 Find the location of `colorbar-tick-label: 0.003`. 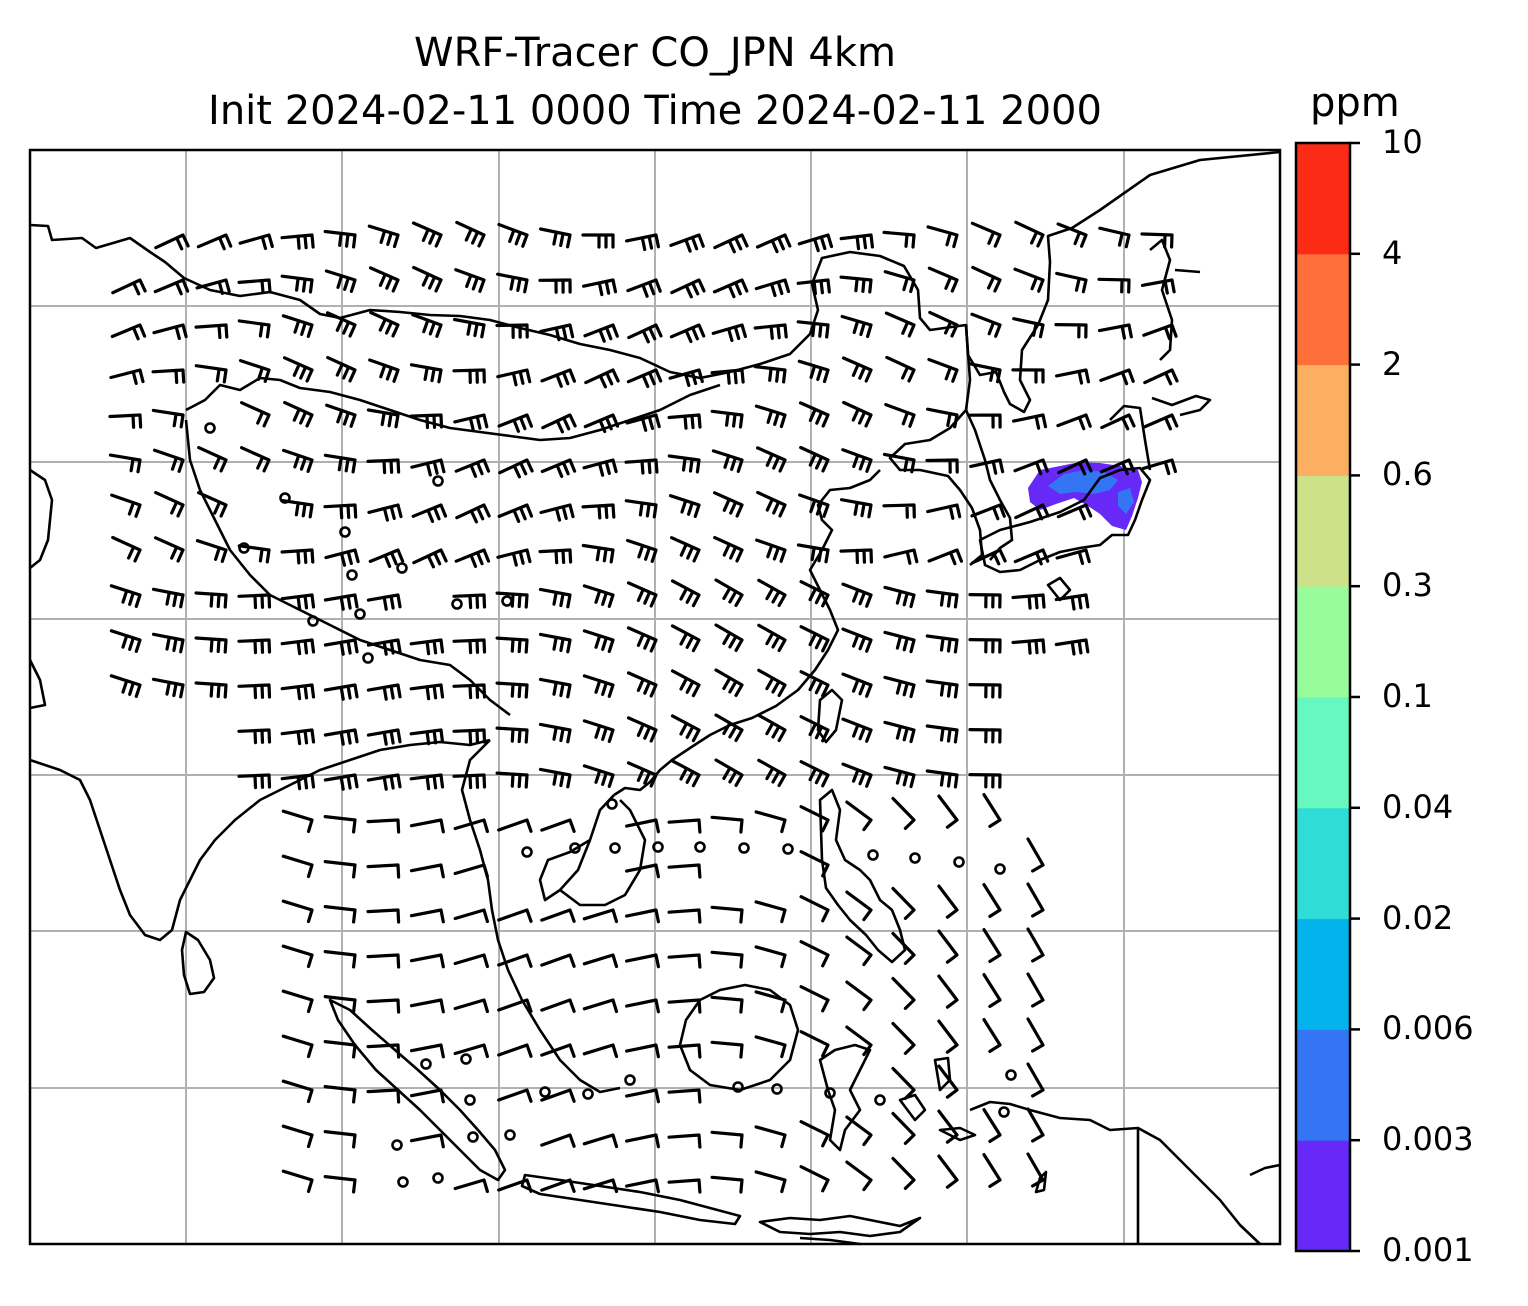

colorbar-tick-label: 0.003 is located at coordinates (1428, 1139).